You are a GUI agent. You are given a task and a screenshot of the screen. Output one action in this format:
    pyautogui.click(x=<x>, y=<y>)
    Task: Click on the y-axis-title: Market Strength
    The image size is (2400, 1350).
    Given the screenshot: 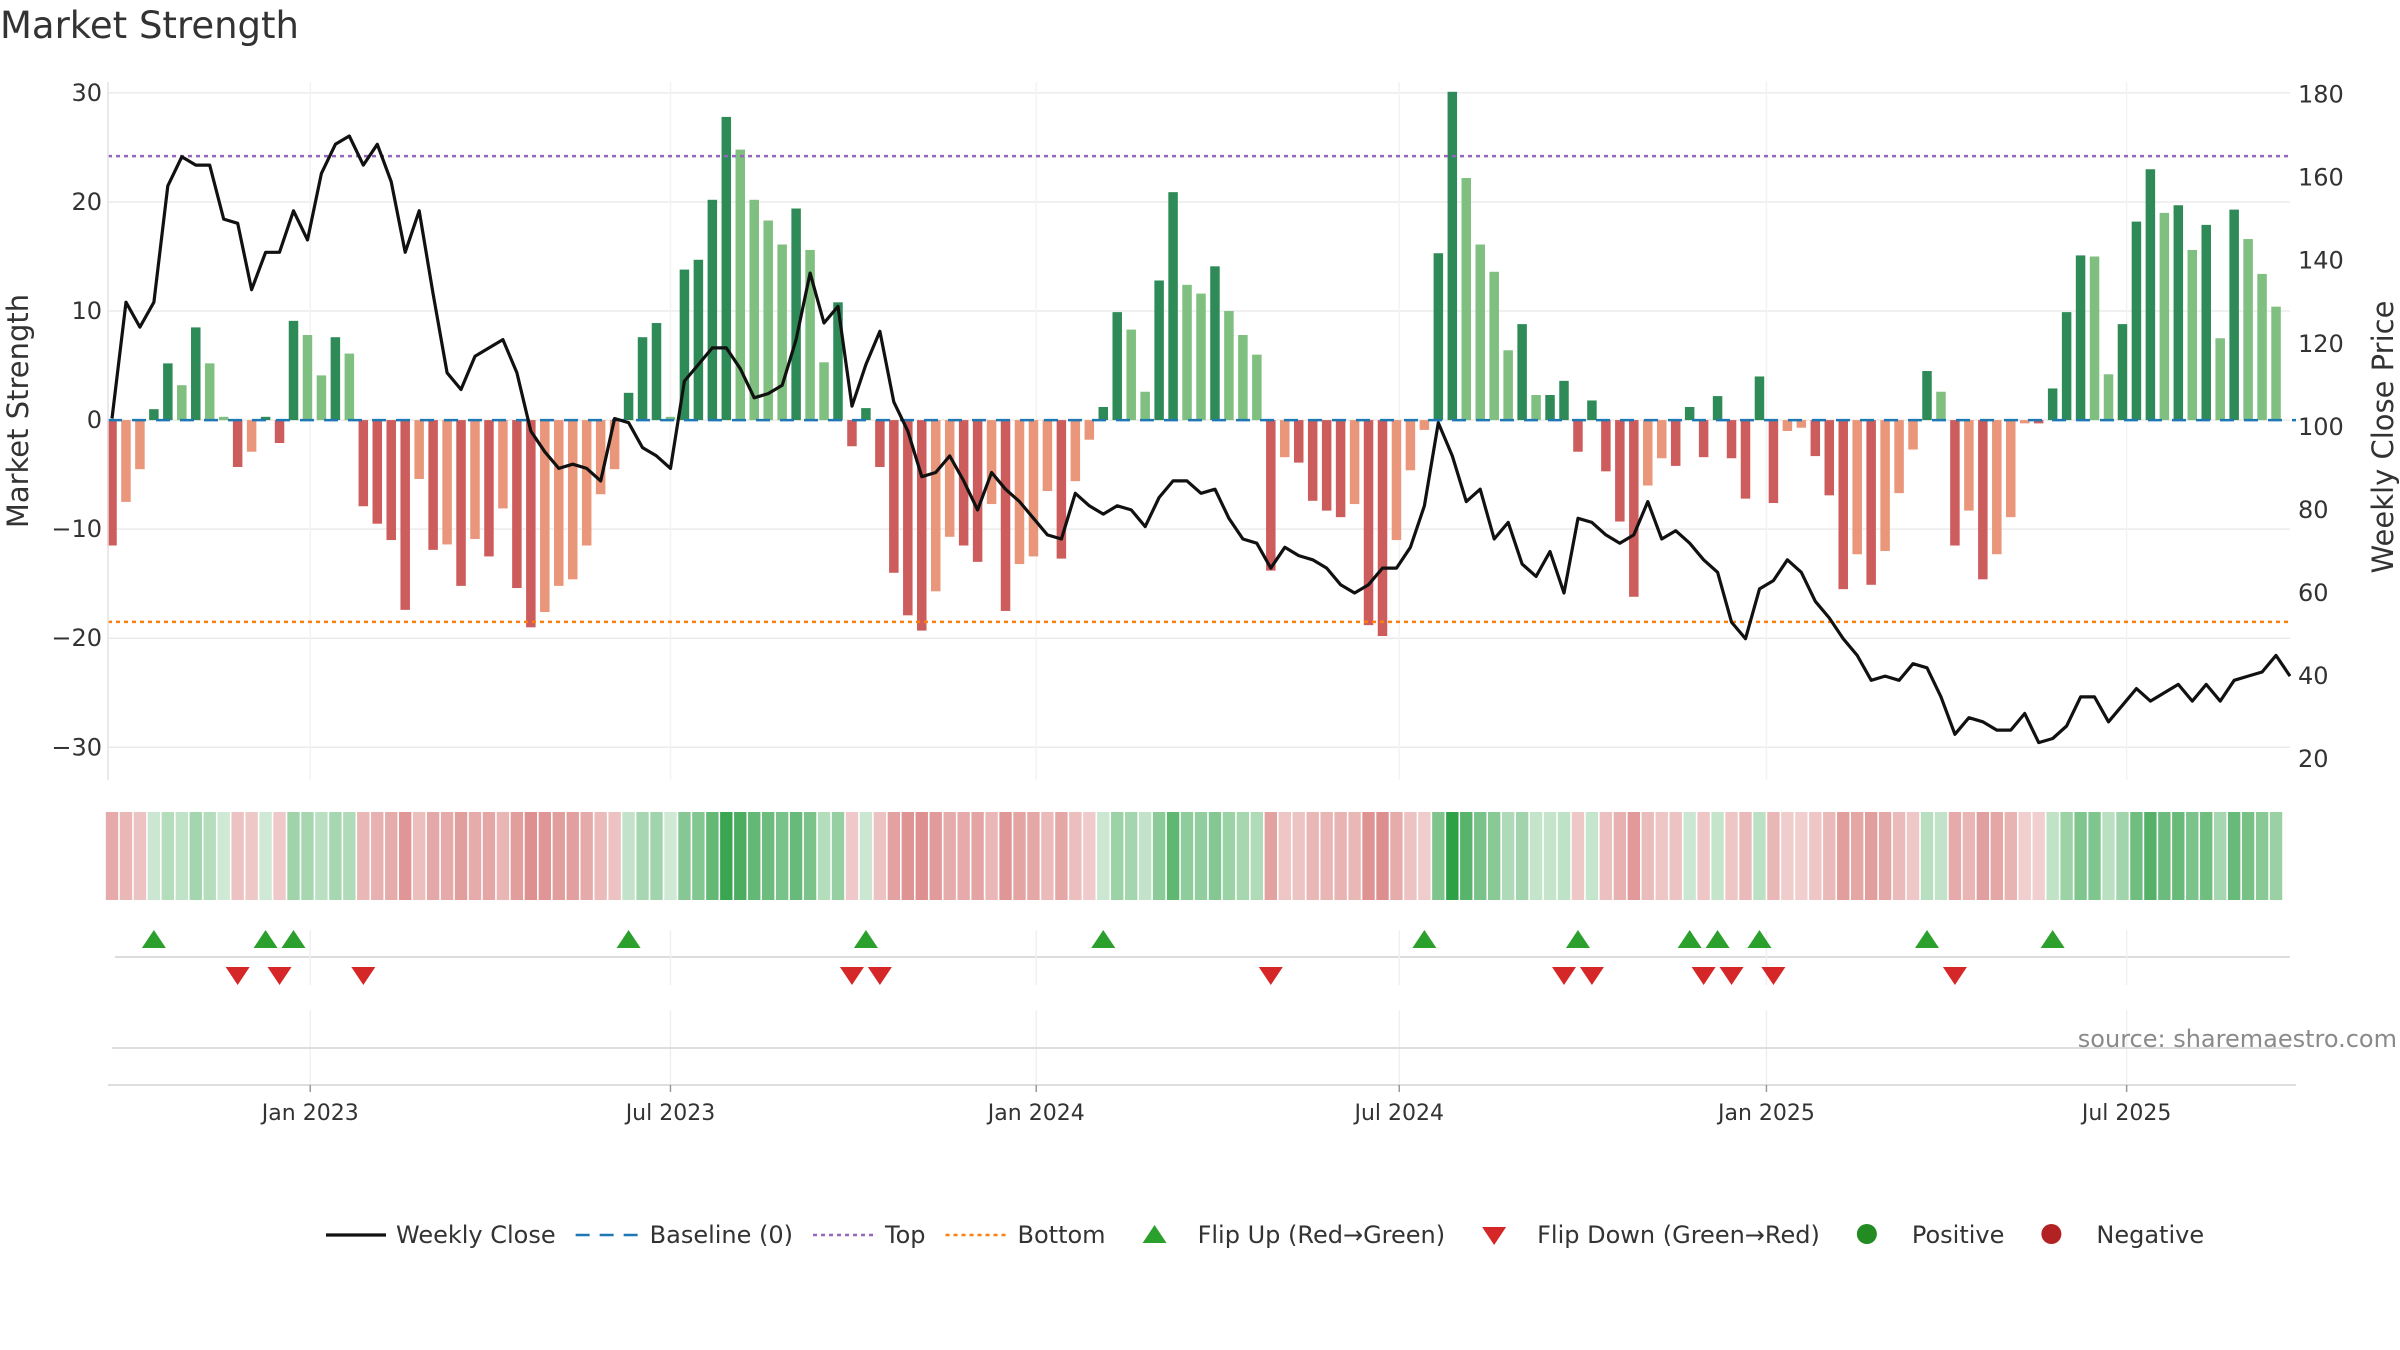 What is the action you would take?
    pyautogui.click(x=18, y=411)
    